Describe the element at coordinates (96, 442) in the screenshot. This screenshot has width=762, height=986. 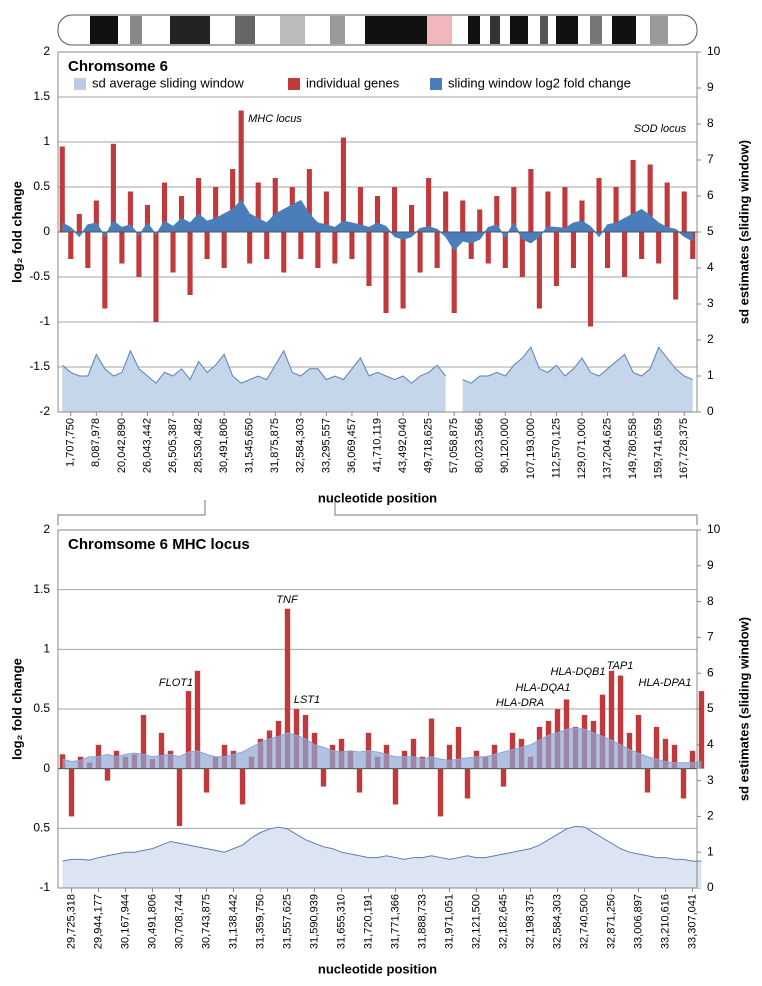
I see `x-tick-label: 8,087,978` at that location.